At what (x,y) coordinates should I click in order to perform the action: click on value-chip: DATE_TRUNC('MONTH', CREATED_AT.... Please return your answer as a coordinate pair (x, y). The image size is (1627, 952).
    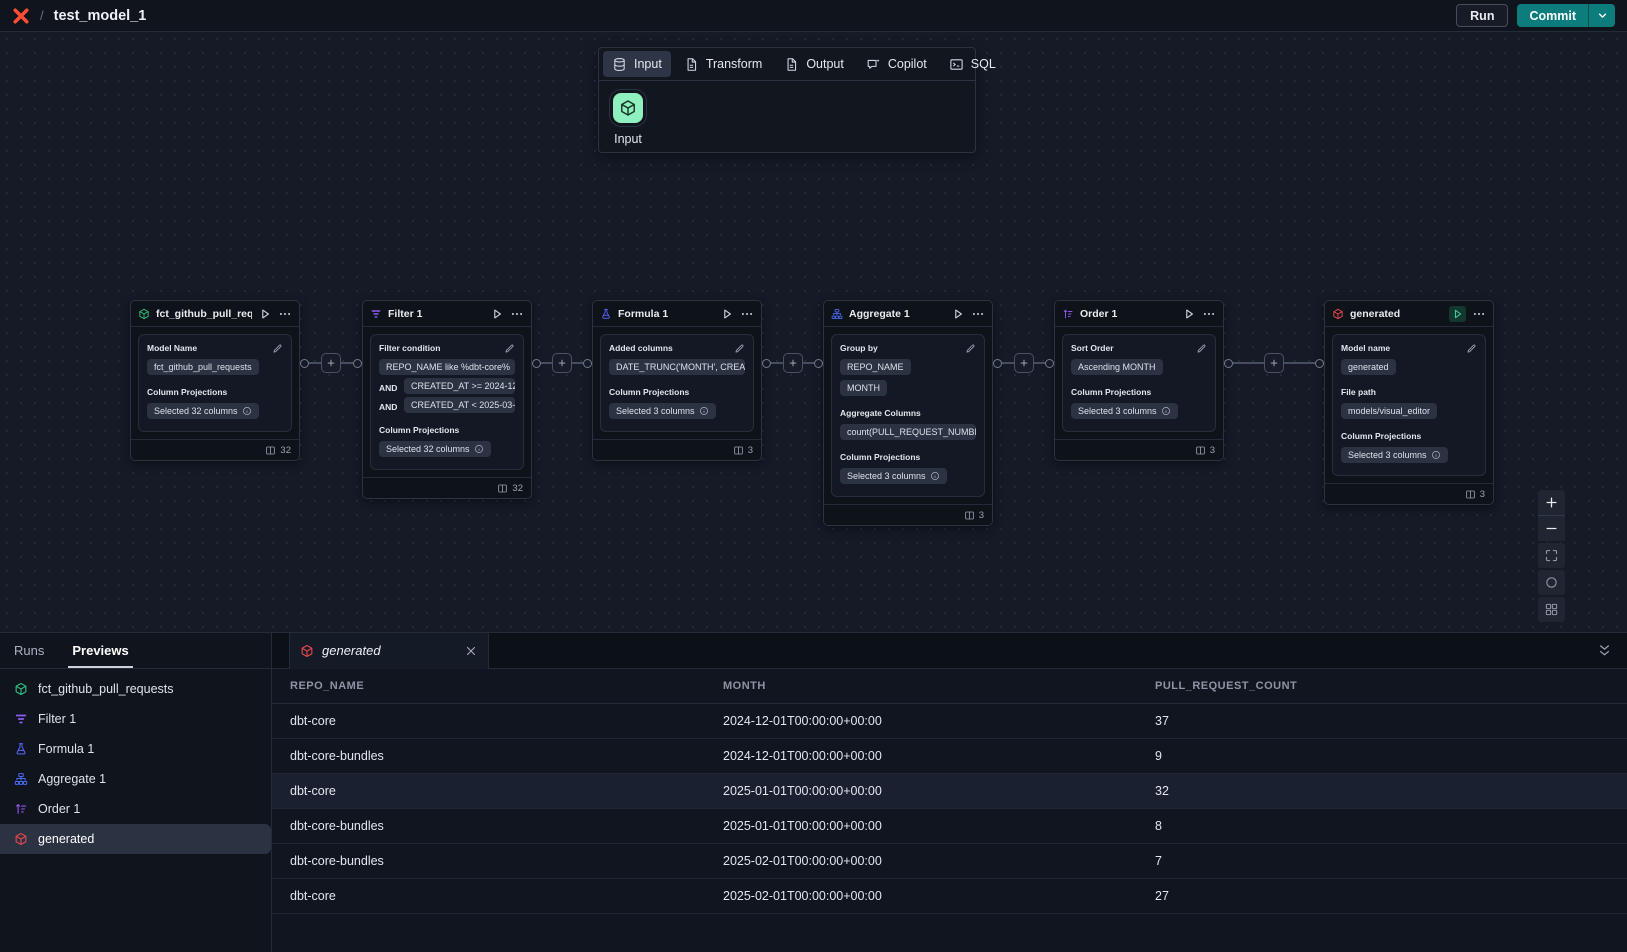
    Looking at the image, I should click on (677, 367).